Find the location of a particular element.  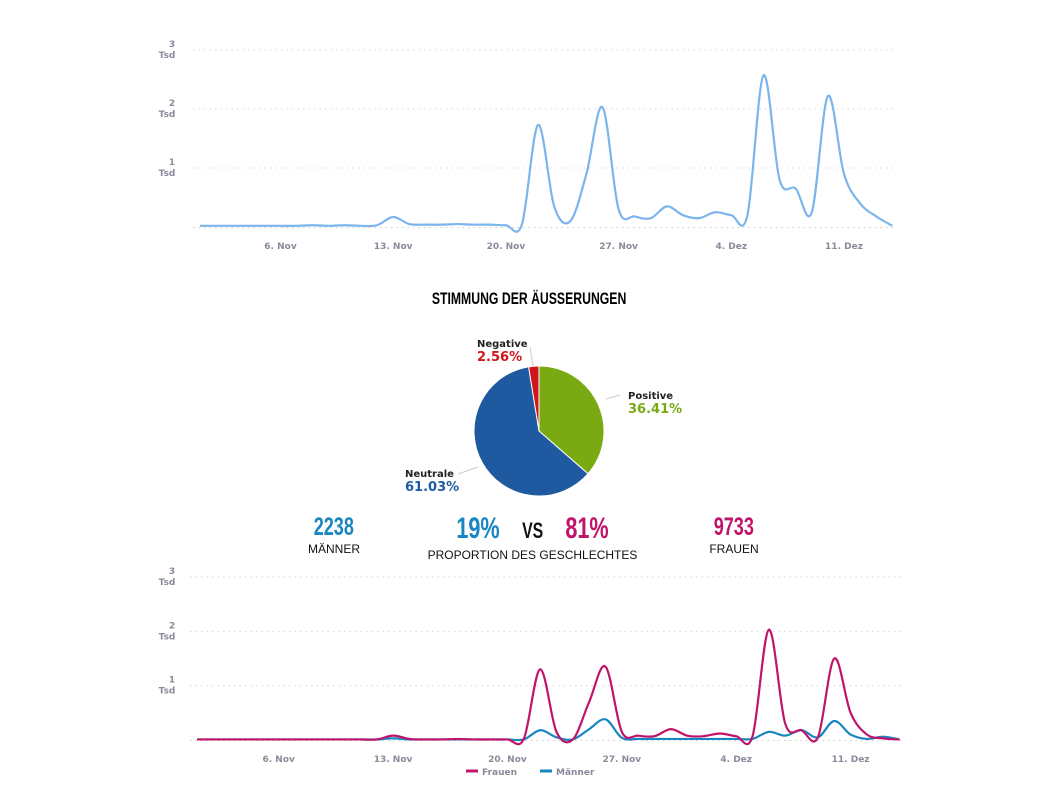

legend-label: Männer is located at coordinates (575, 773).